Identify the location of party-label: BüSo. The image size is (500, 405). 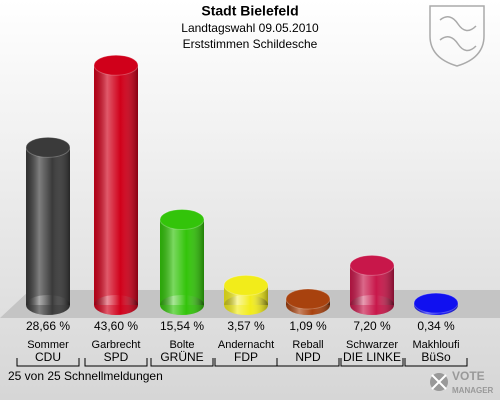
(436, 357).